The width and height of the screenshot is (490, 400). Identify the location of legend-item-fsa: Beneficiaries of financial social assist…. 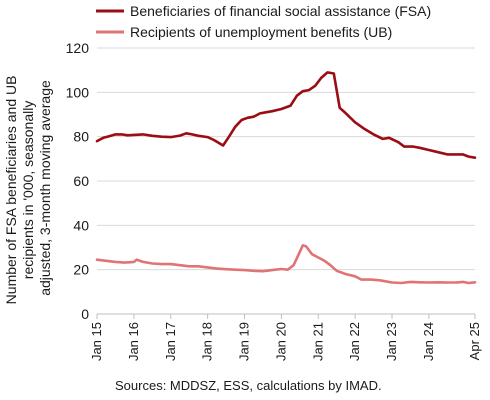
(263, 11).